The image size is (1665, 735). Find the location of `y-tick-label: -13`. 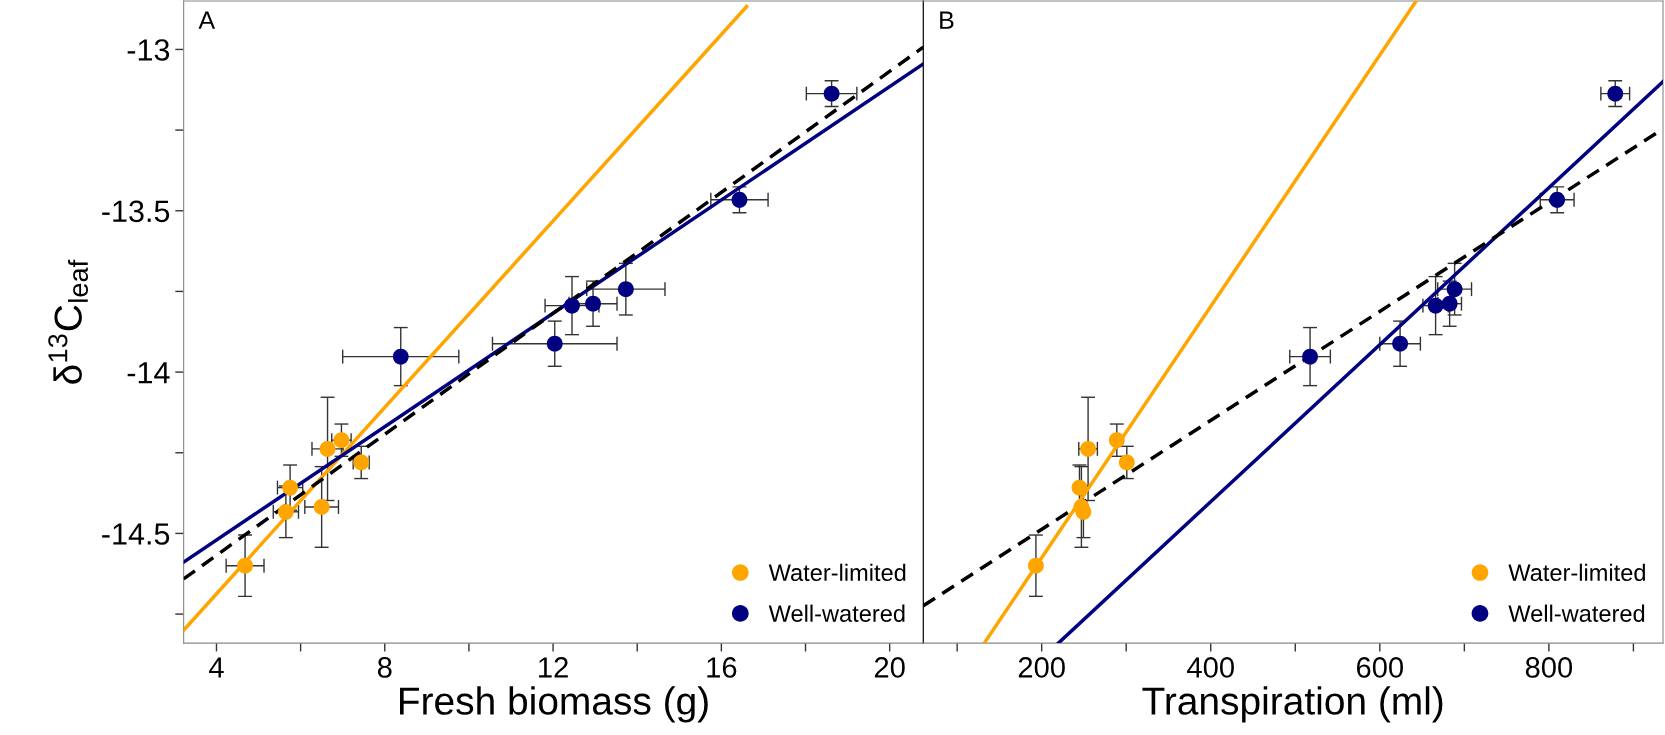

y-tick-label: -13 is located at coordinates (148, 50).